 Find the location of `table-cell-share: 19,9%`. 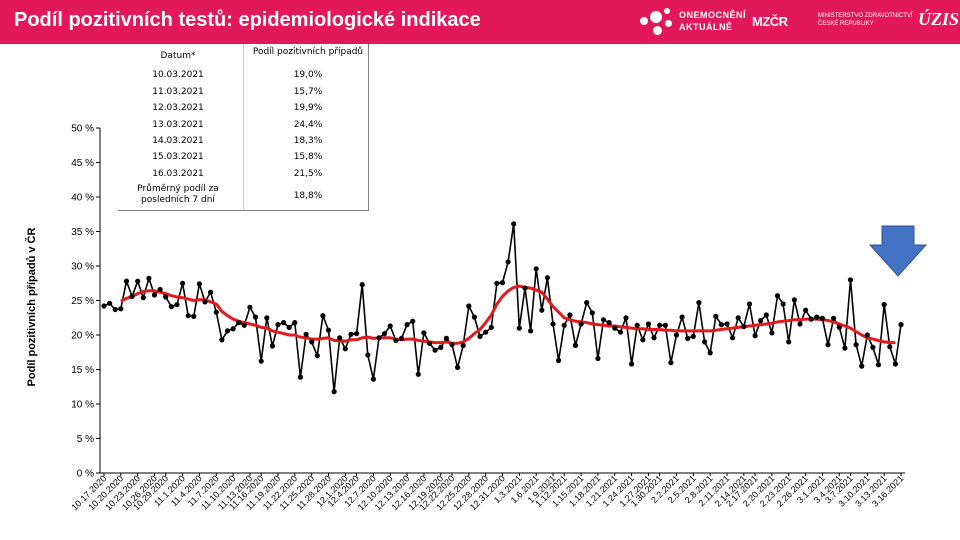

table-cell-share: 19,9% is located at coordinates (308, 108).